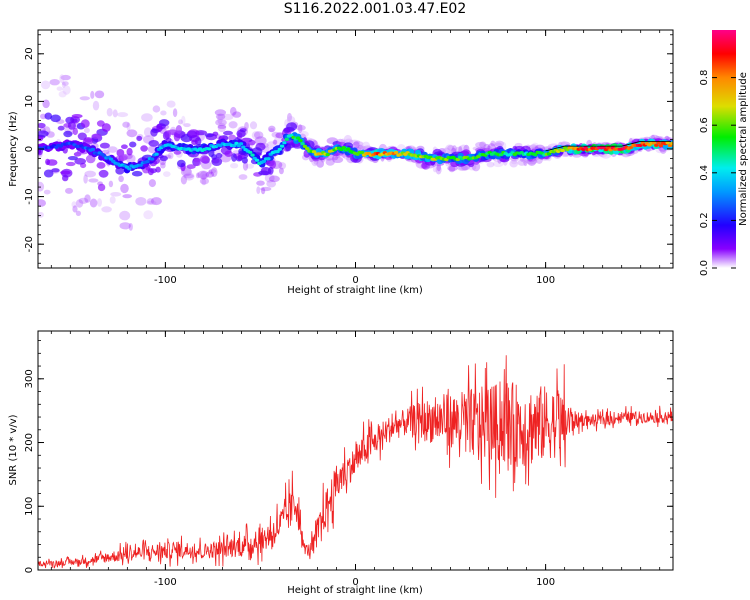 Image resolution: width=750 pixels, height=600 pixels. Describe the element at coordinates (704, 268) in the screenshot. I see `colorbar-tick-label: 0.0` at that location.